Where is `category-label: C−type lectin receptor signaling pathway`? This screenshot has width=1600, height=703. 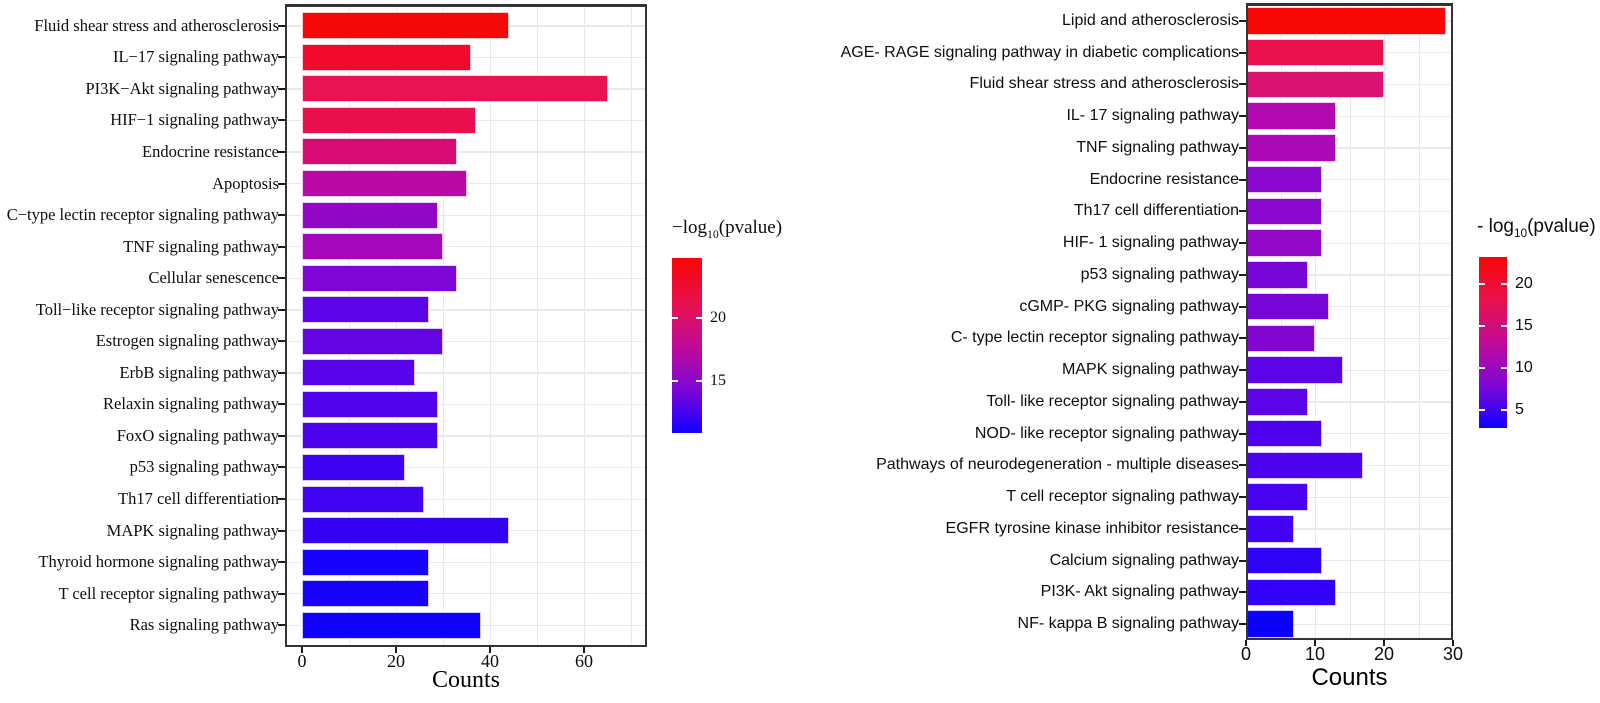 category-label: C−type lectin receptor signaling pathway is located at coordinates (142, 215).